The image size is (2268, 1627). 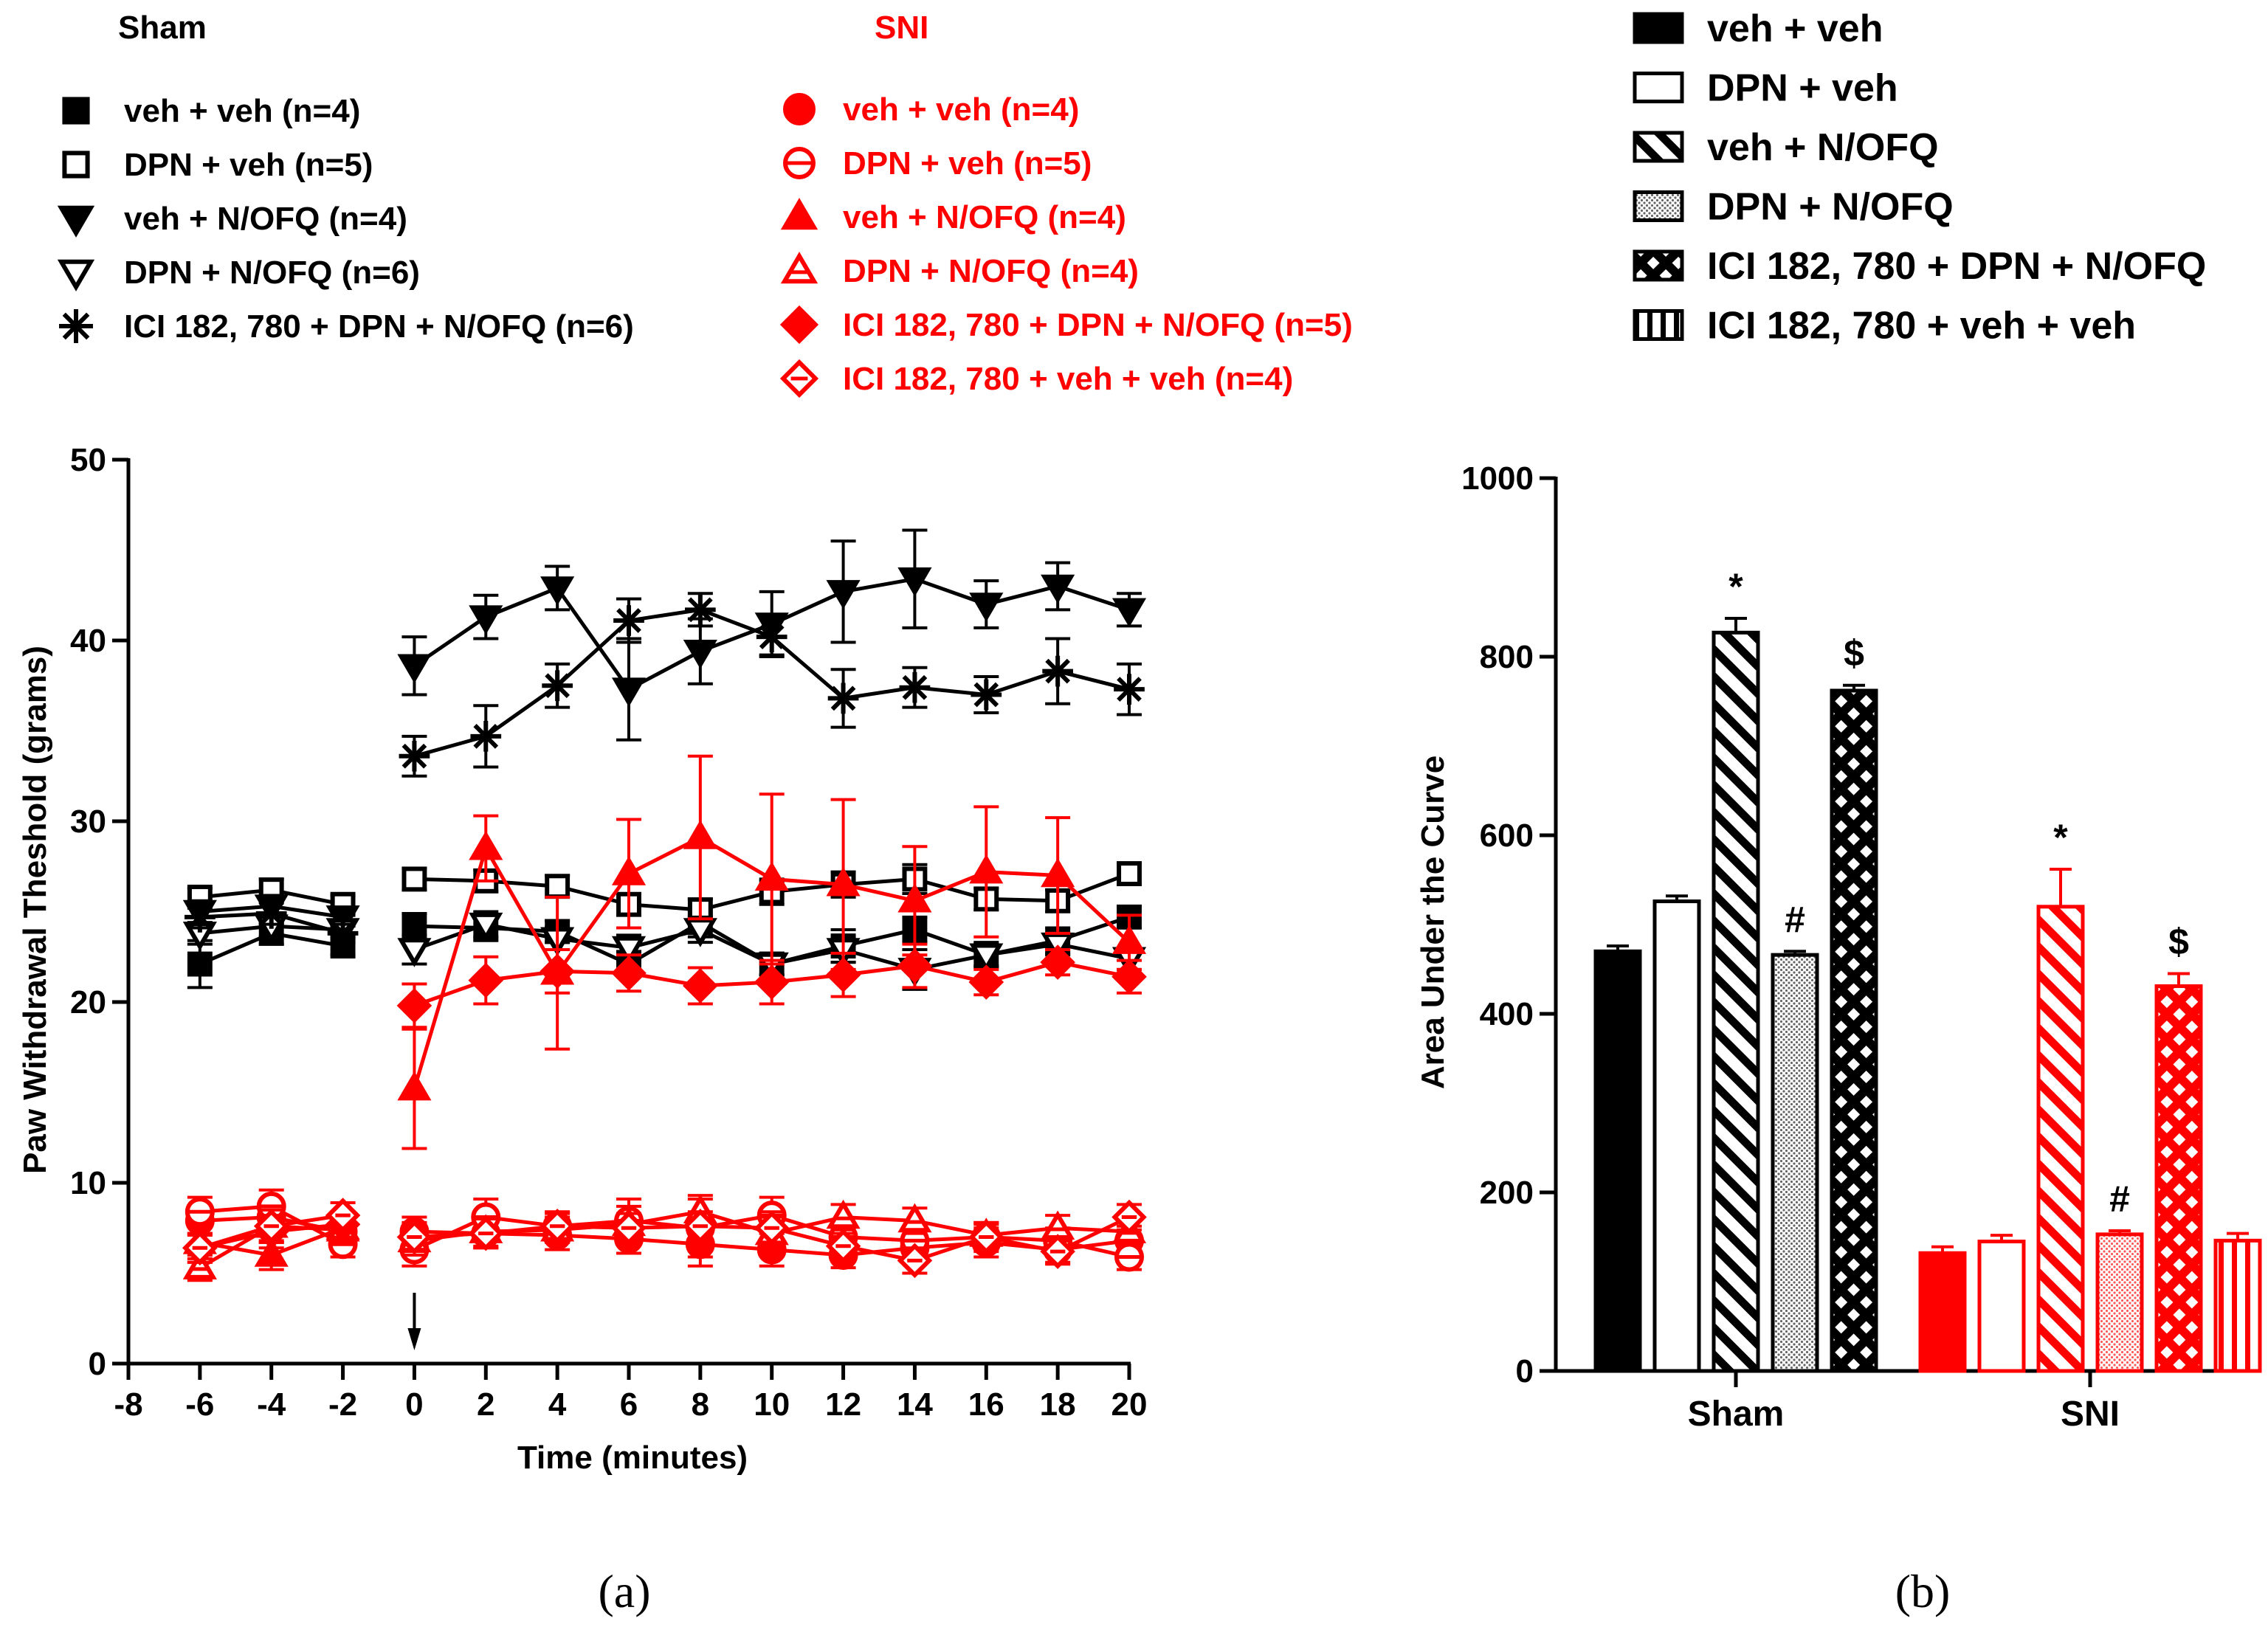 What do you see at coordinates (915, 966) in the screenshot?
I see `chart-a-series-9-point-10-shape` at bounding box center [915, 966].